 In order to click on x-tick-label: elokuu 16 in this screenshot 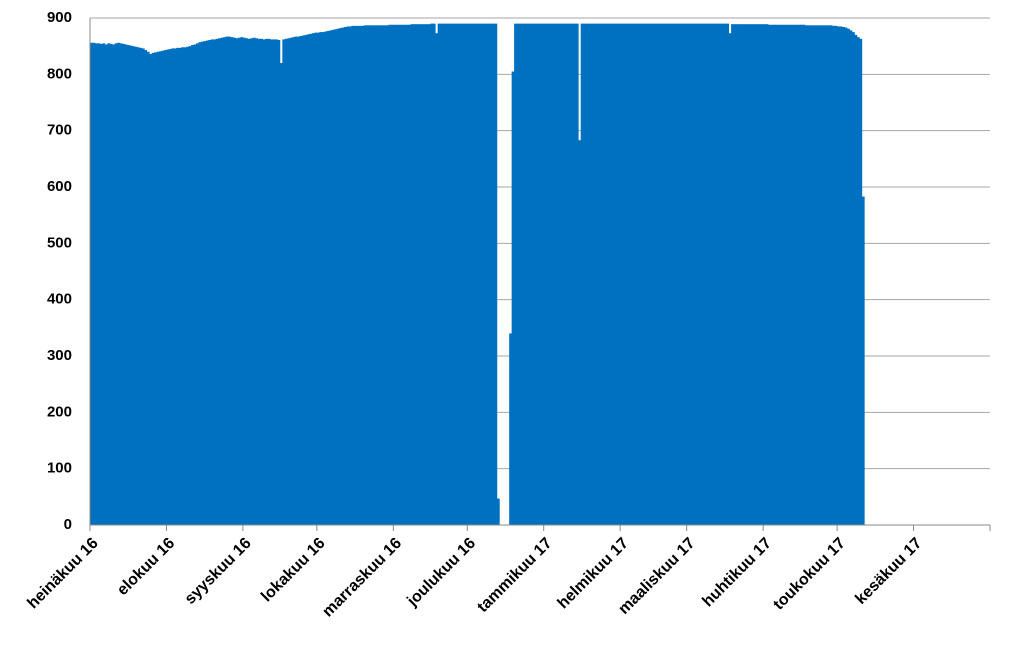, I will do `click(146, 567)`.